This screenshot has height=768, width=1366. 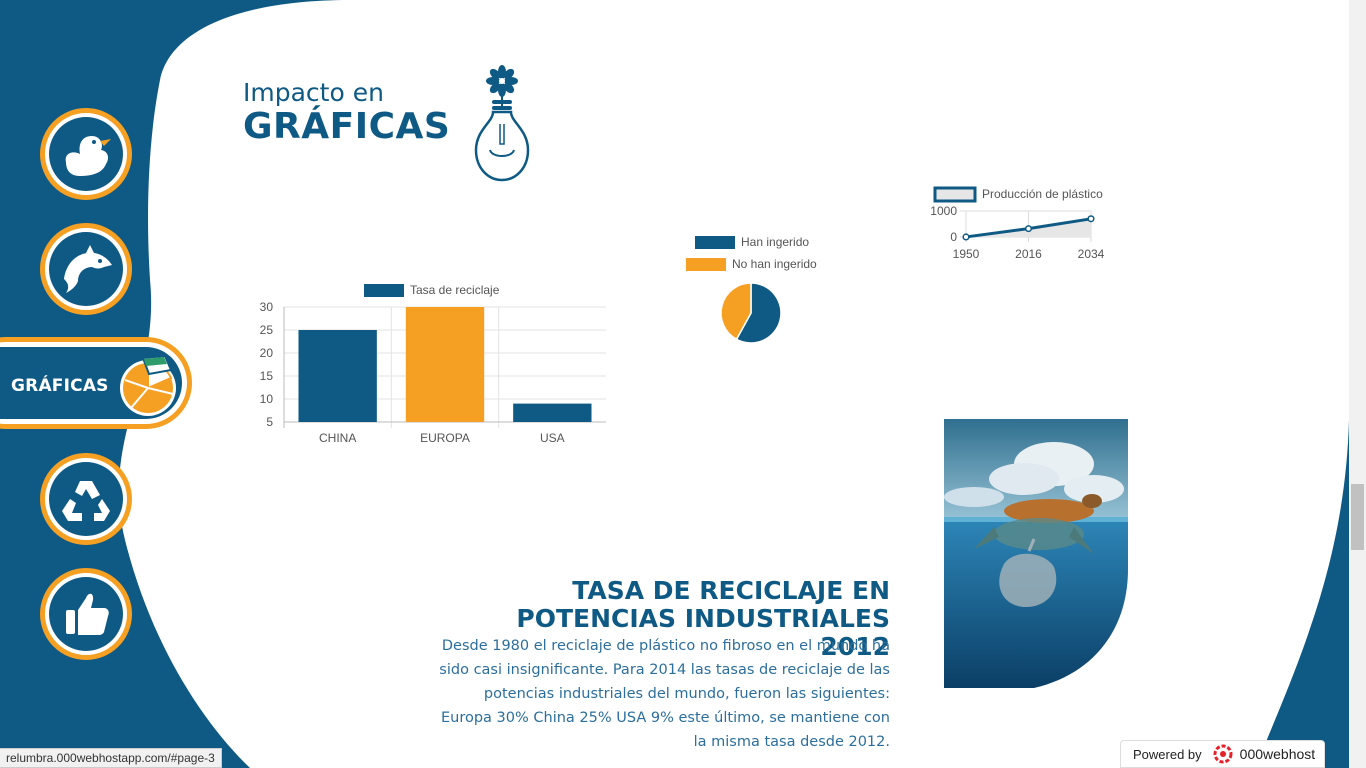 I want to click on bar-y-tick: 10, so click(x=267, y=399).